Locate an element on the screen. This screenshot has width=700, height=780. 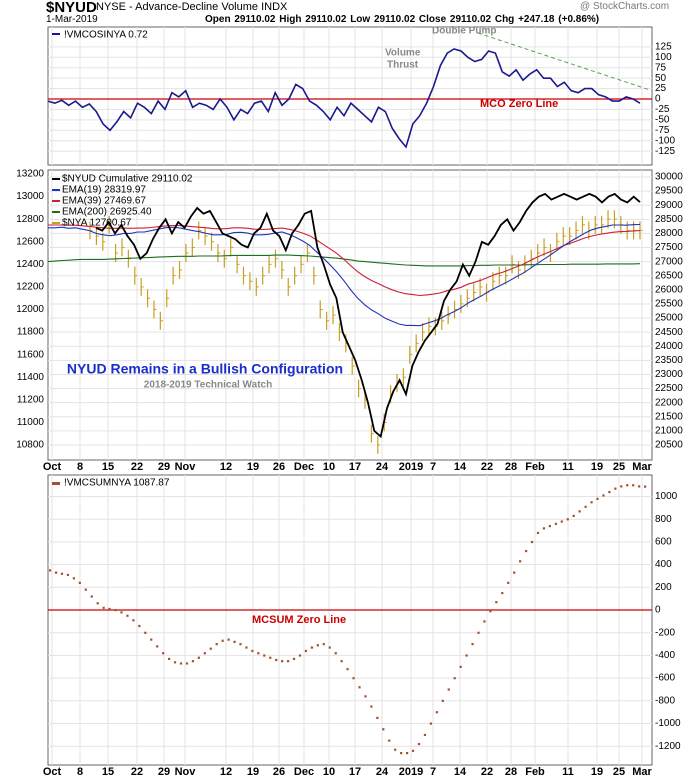
nyud-right-y-tick-label: 28500 is located at coordinates (669, 219).